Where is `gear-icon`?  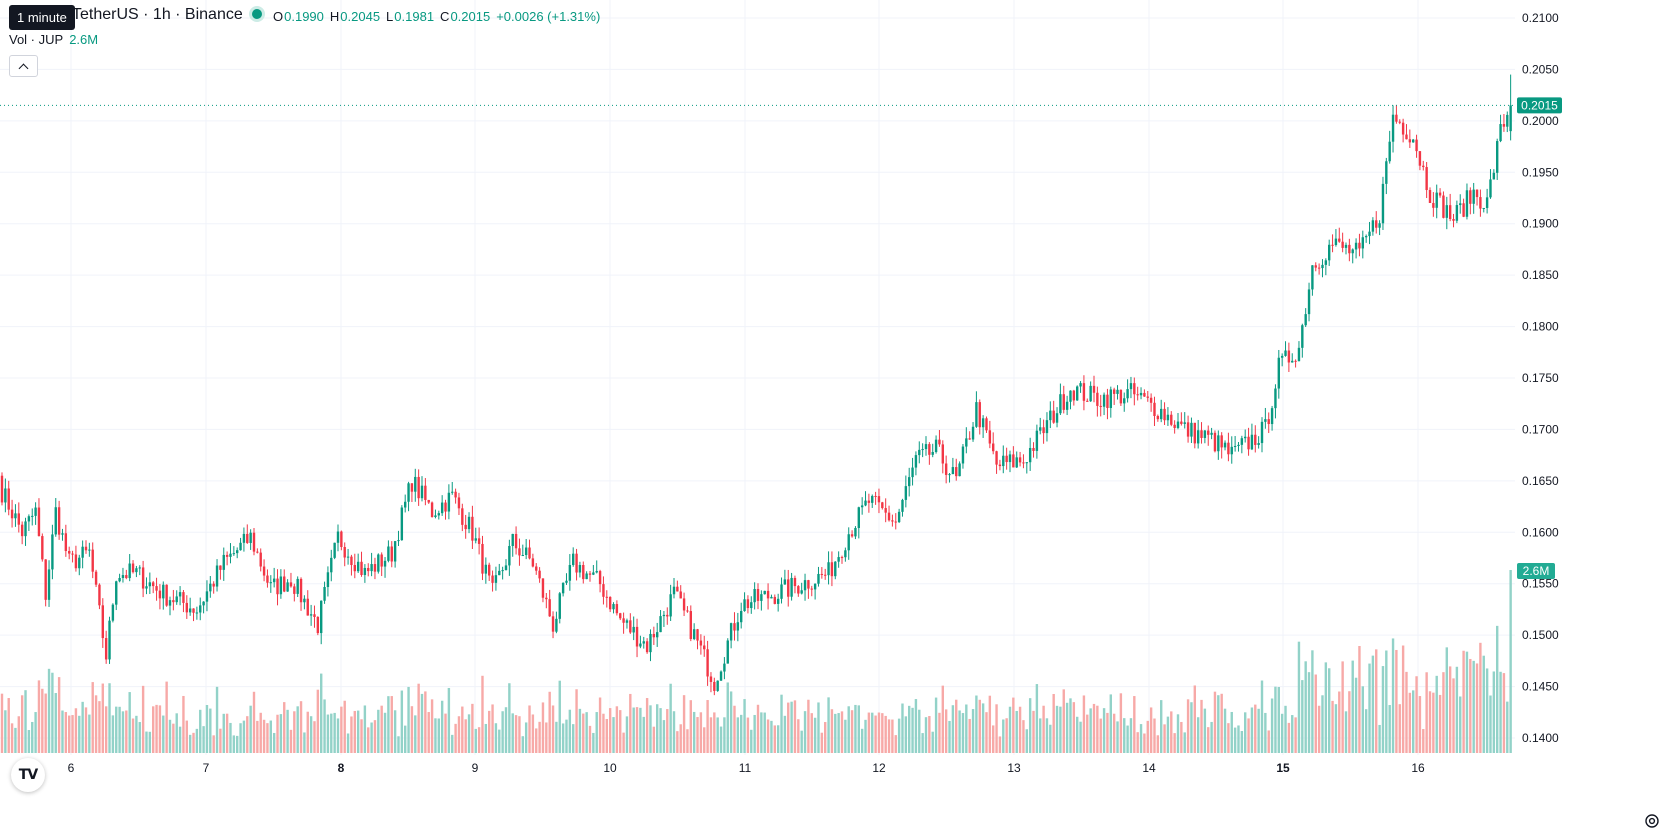 gear-icon is located at coordinates (1652, 821).